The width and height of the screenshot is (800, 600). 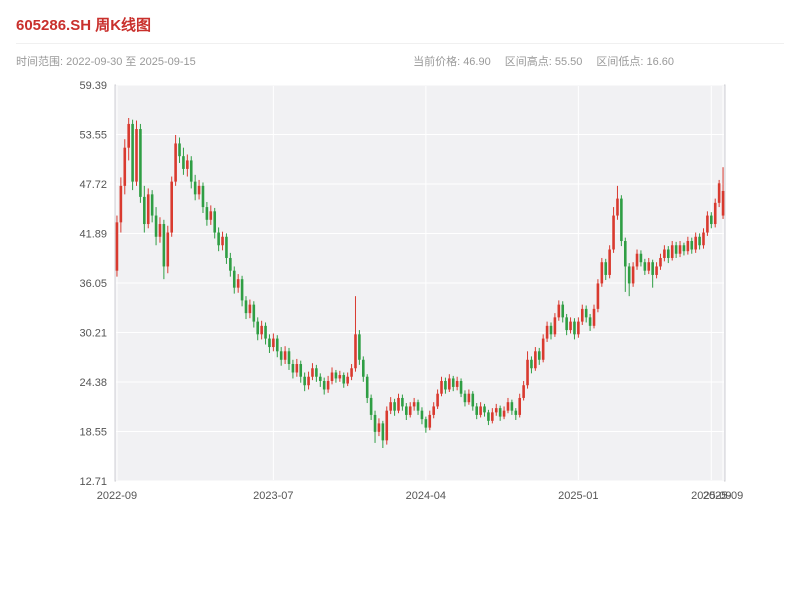 I want to click on time-range-label: 时间范围: 2022-09-30 至 2025-09-15, so click(x=106, y=62).